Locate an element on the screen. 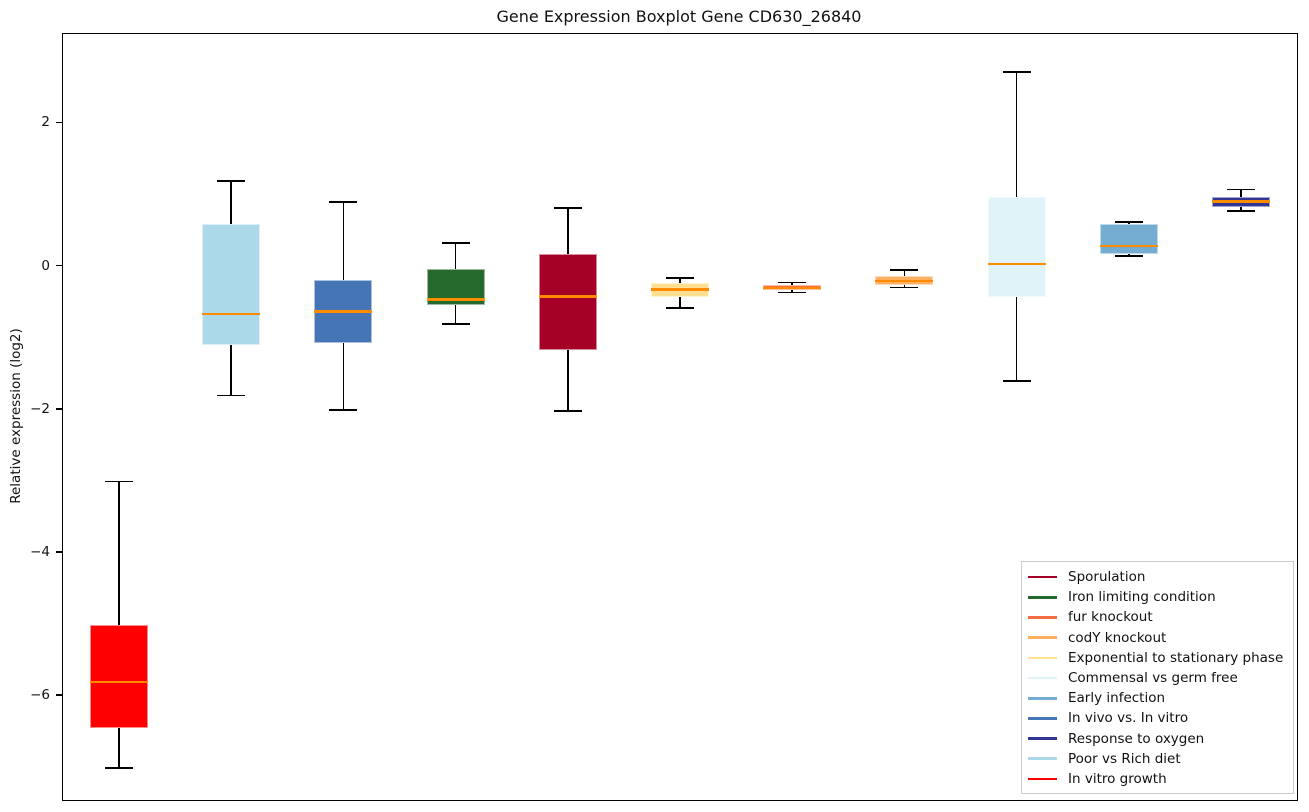 The height and width of the screenshot is (812, 1309). legend-item: In vivo vs. In vitro is located at coordinates (1156, 718).